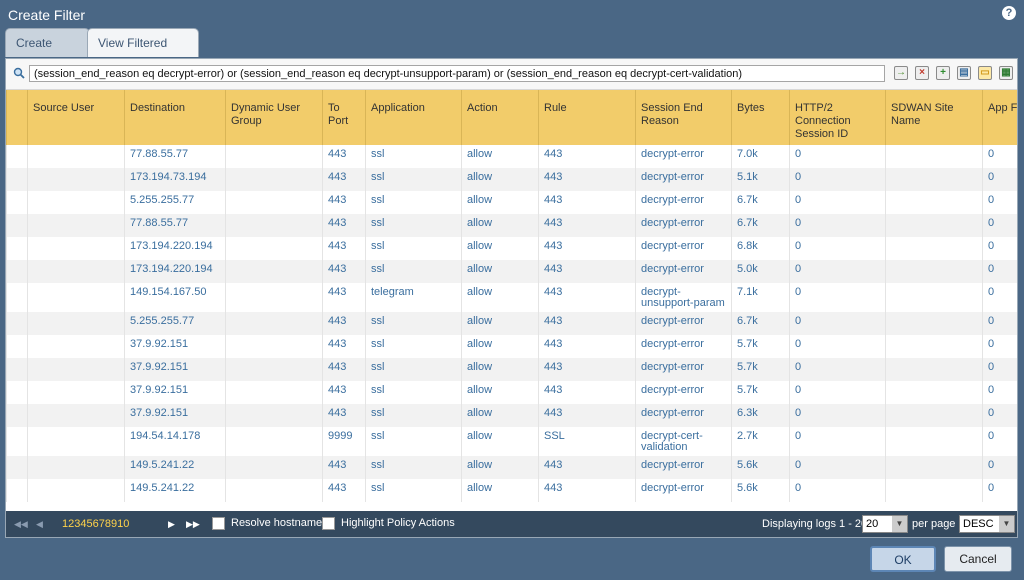 The height and width of the screenshot is (580, 1024). What do you see at coordinates (101, 524) in the screenshot?
I see `page-link: 7` at bounding box center [101, 524].